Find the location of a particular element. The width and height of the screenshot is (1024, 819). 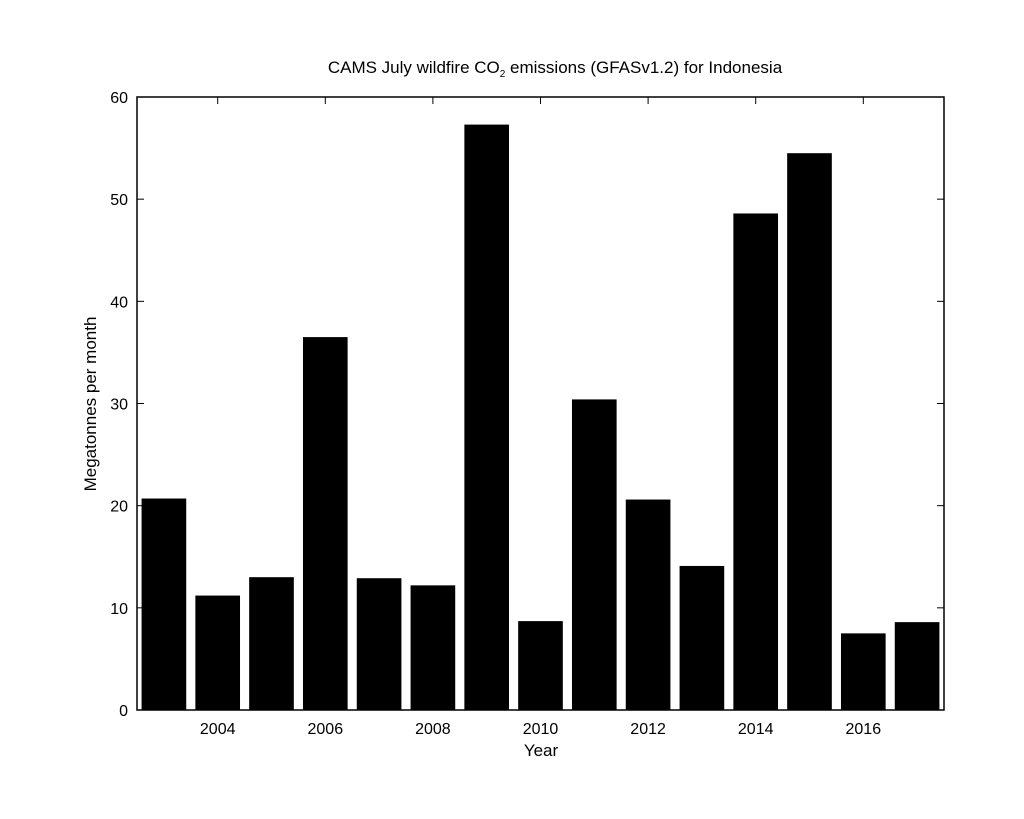

bar-2017 is located at coordinates (917, 666).